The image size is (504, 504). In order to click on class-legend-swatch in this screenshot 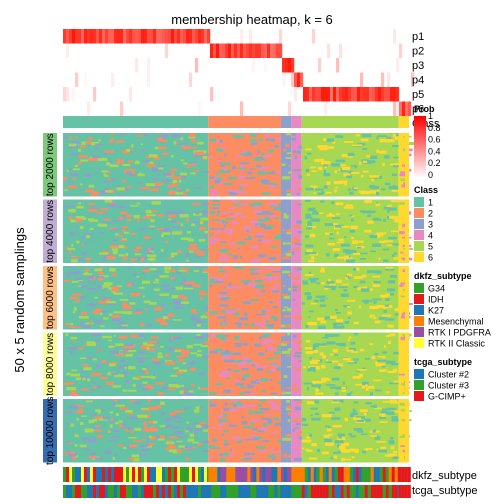, I will do `click(419, 246)`.